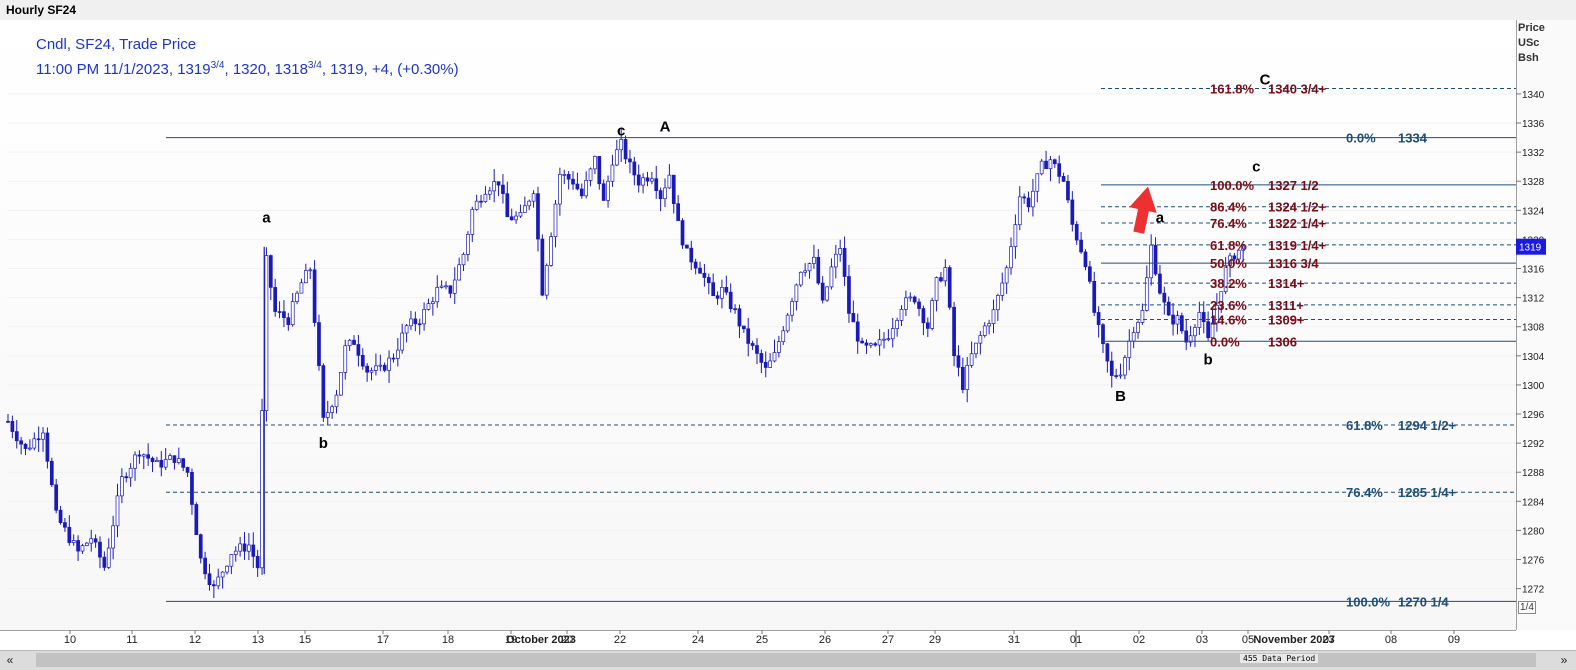  Describe the element at coordinates (1286, 319) in the screenshot. I see `fib-price-label: 1309+` at that location.